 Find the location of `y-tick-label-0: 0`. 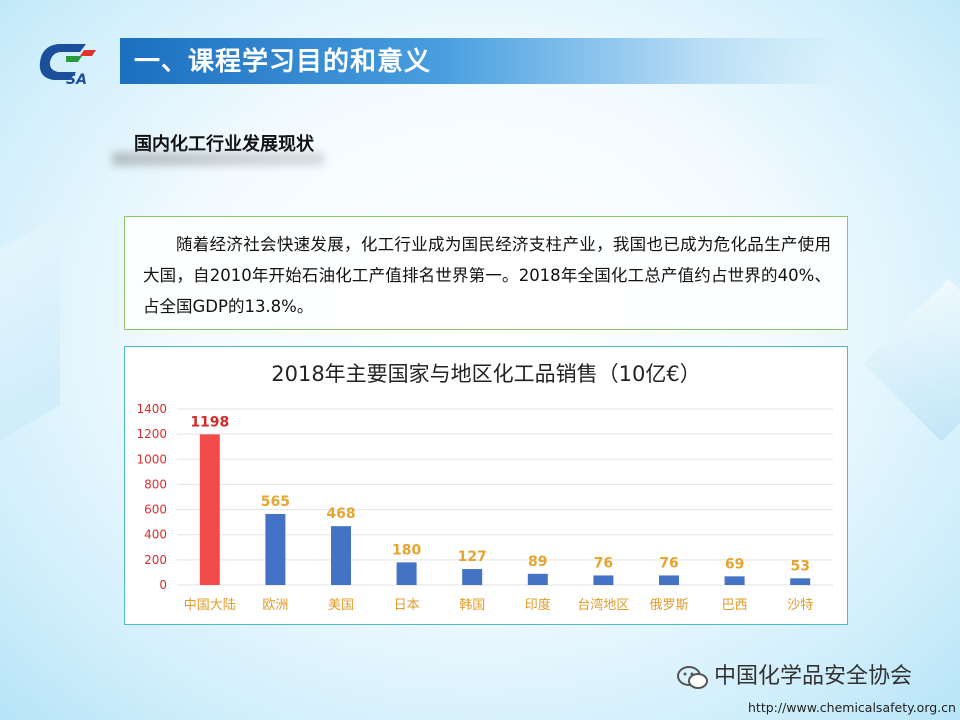

y-tick-label-0: 0 is located at coordinates (163, 585).